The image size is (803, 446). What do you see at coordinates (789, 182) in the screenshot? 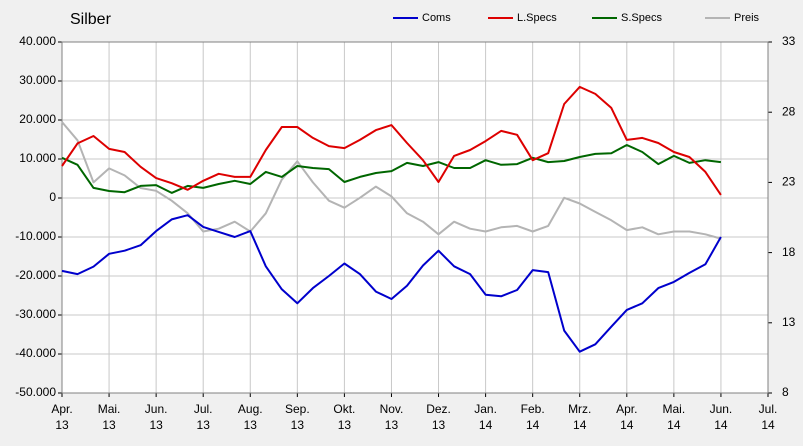
I see `y2-tick-label: 23` at bounding box center [789, 182].